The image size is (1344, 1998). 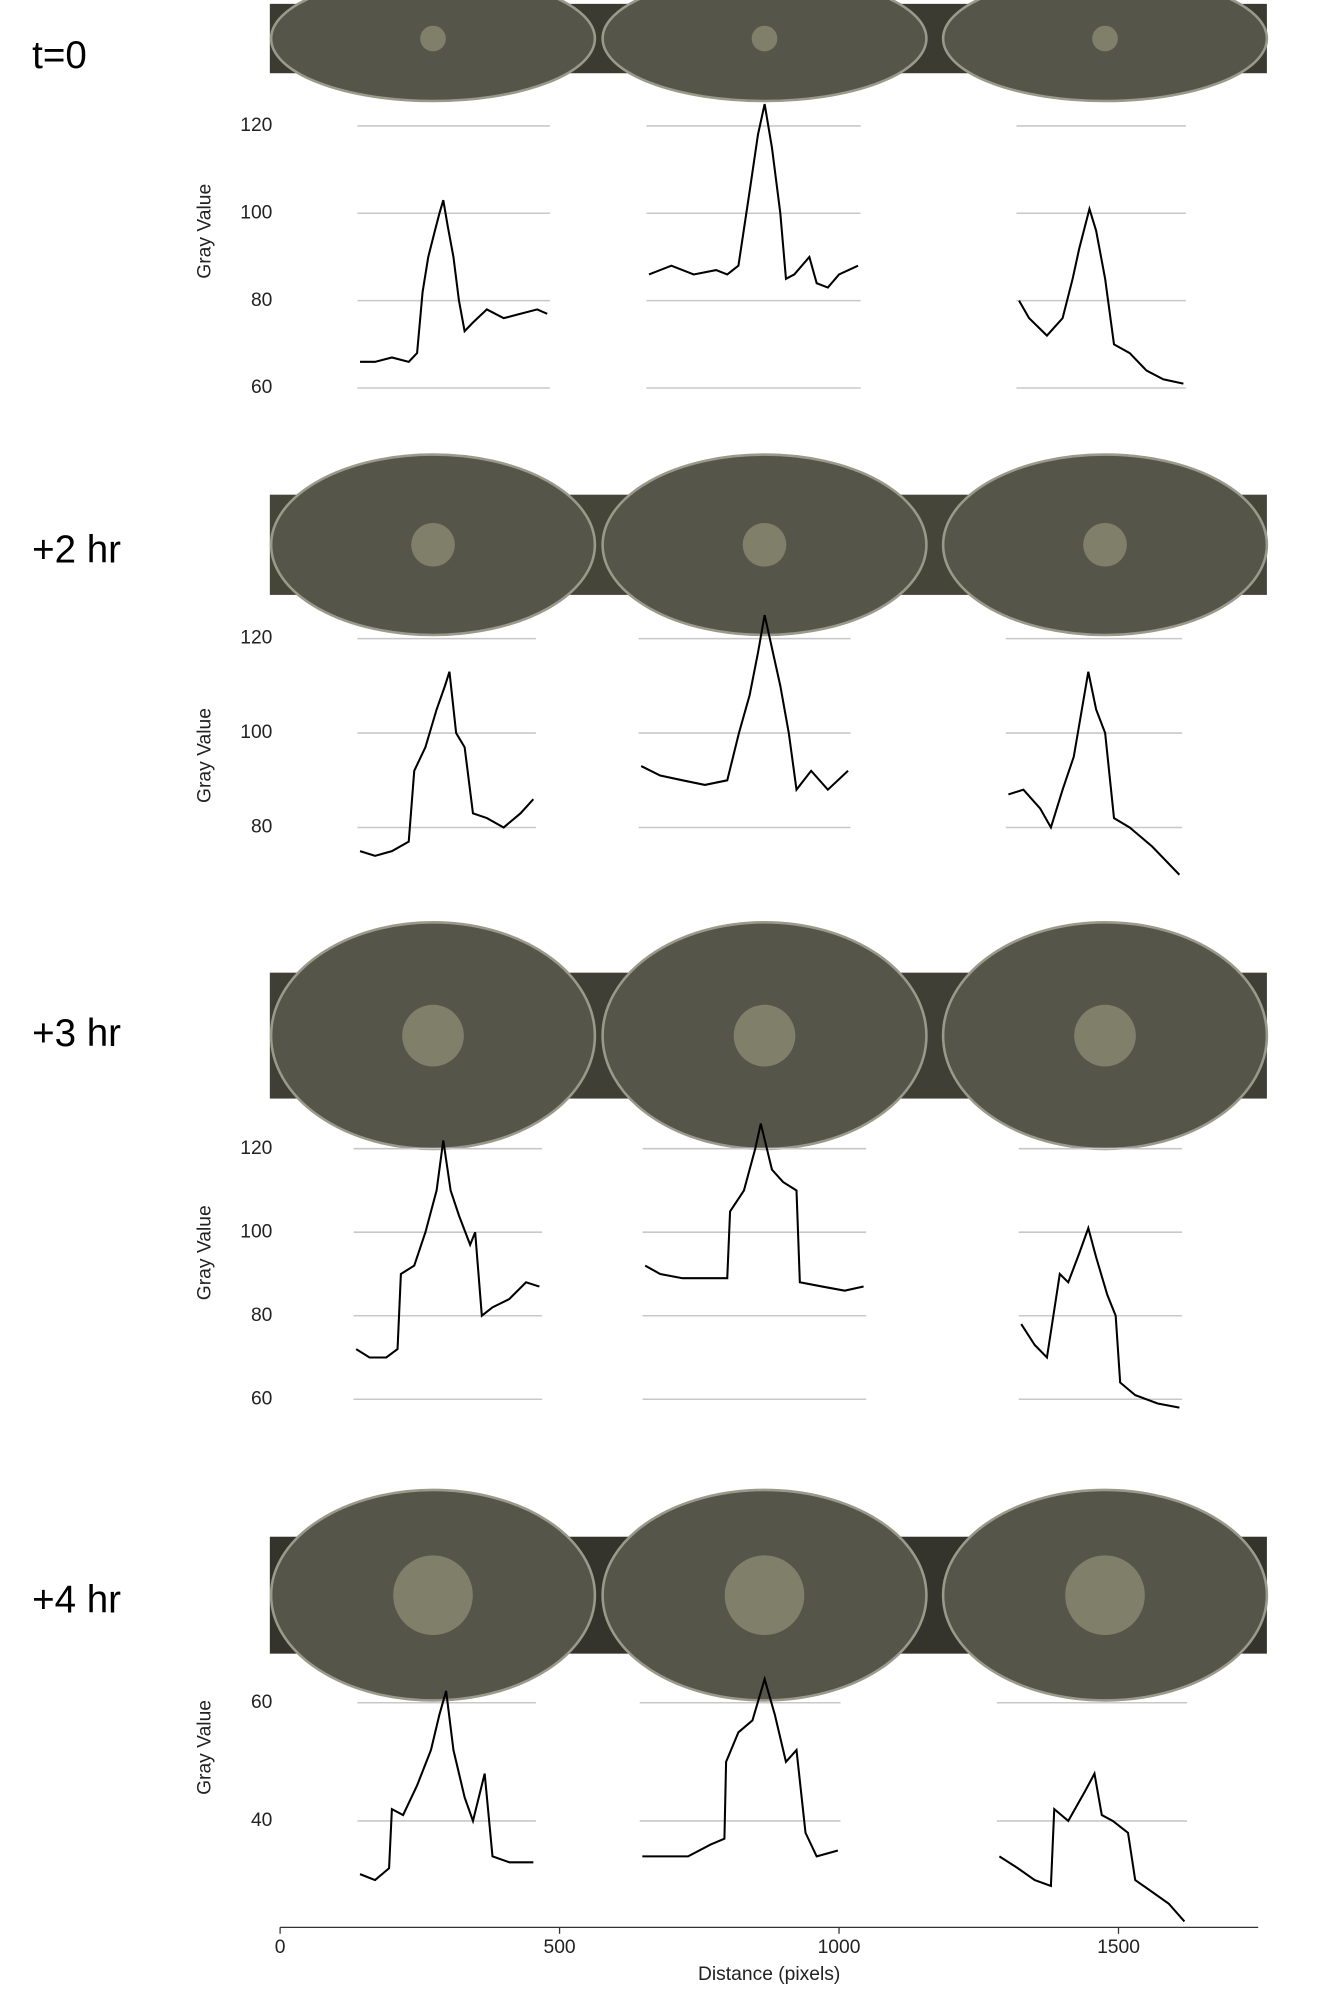 What do you see at coordinates (839, 1947) in the screenshot?
I see `x-tick-label: 1000` at bounding box center [839, 1947].